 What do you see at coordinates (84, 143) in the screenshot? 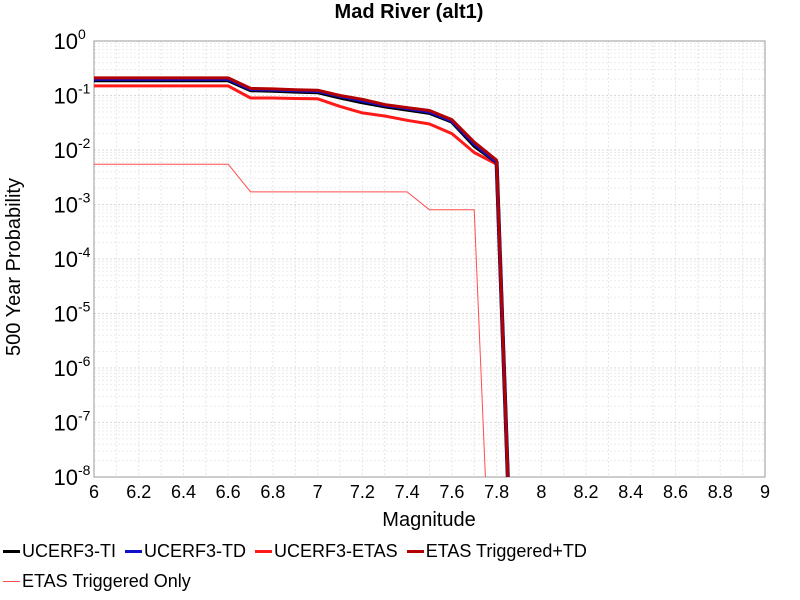
I see `y-tick-exponent: -2` at bounding box center [84, 143].